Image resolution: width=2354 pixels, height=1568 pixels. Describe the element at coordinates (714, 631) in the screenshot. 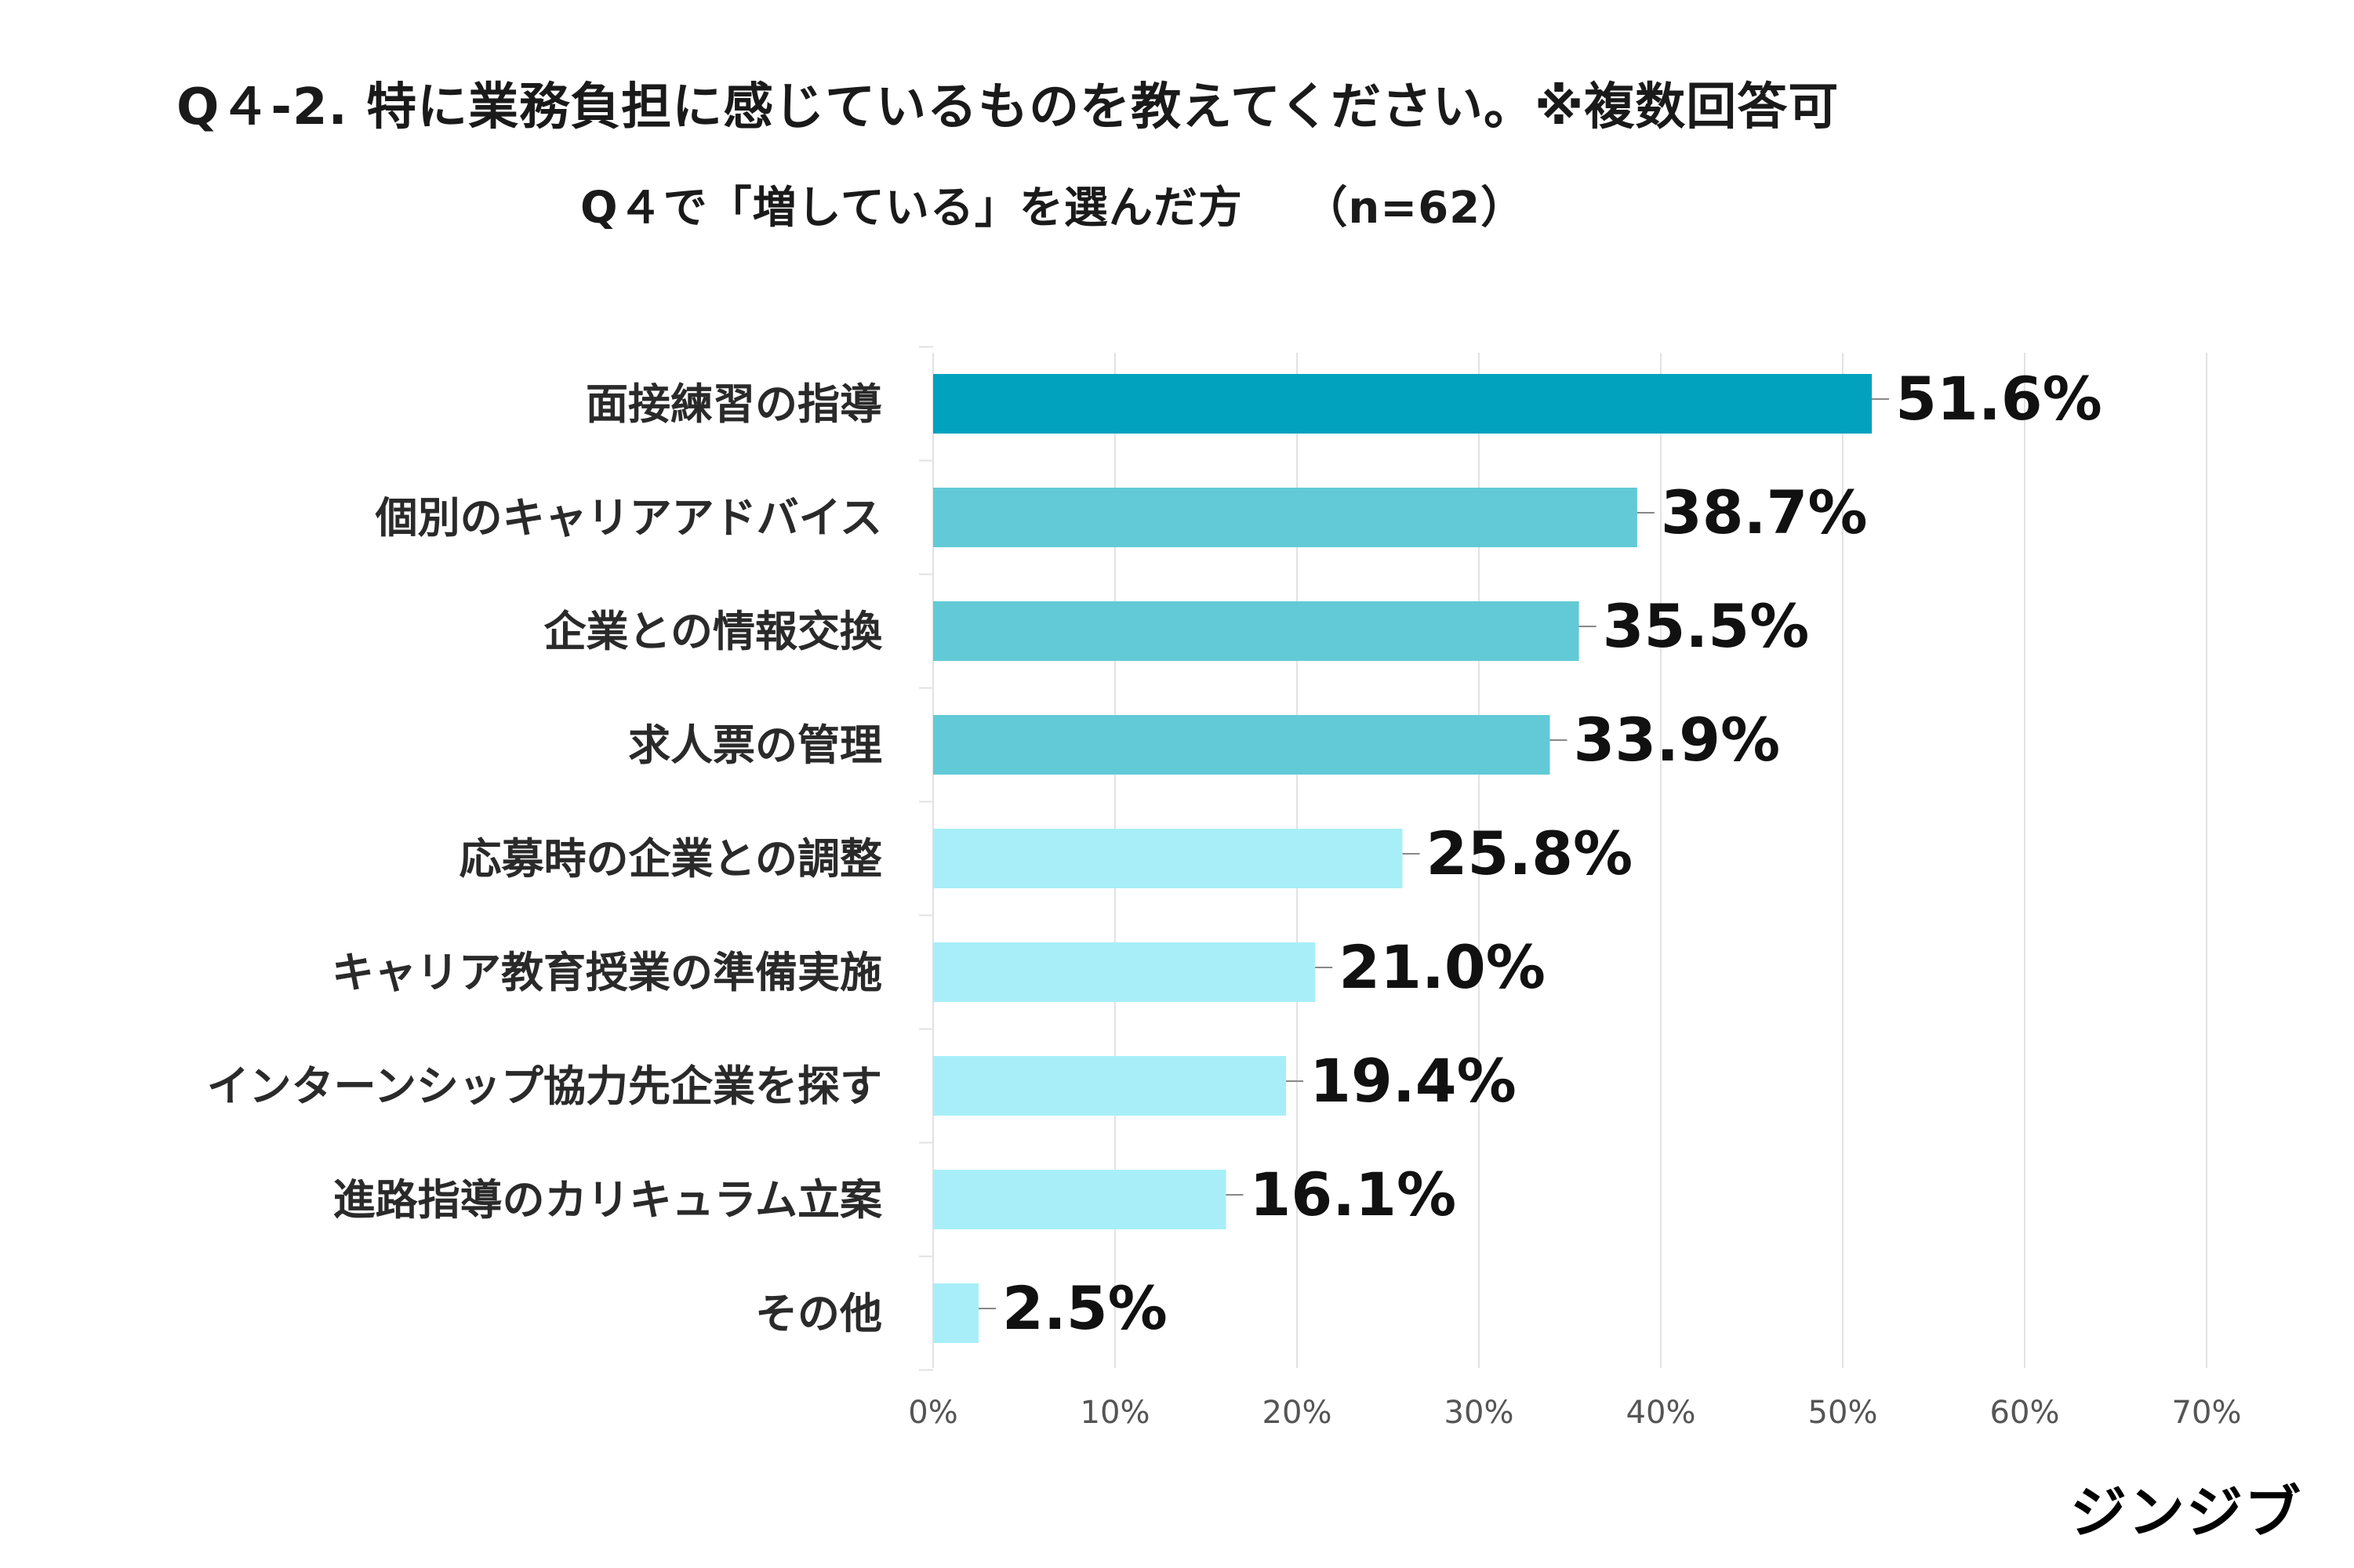

I see `category-label: 企業との情報交換` at that location.